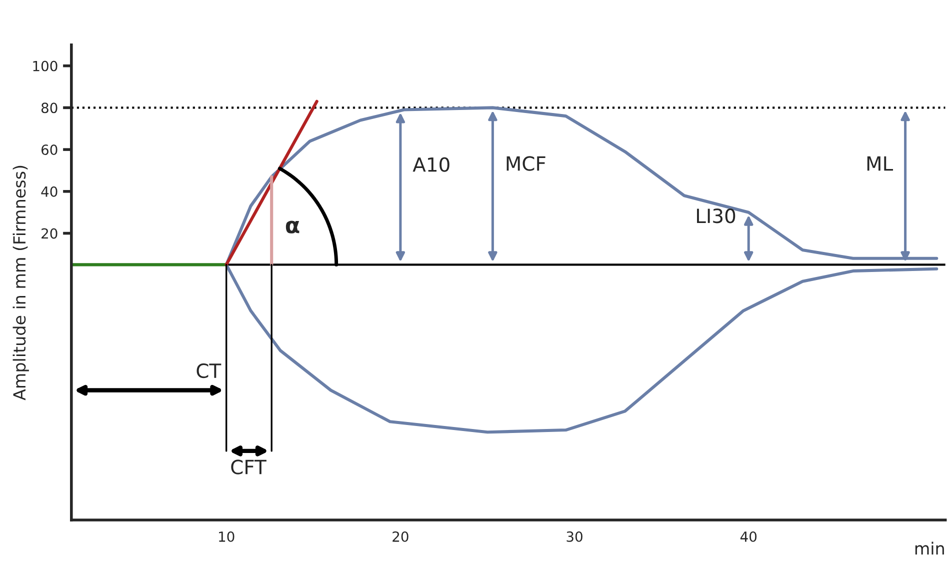 This screenshot has width=952, height=583. What do you see at coordinates (293, 227) in the screenshot?
I see `annotation: α` at bounding box center [293, 227].